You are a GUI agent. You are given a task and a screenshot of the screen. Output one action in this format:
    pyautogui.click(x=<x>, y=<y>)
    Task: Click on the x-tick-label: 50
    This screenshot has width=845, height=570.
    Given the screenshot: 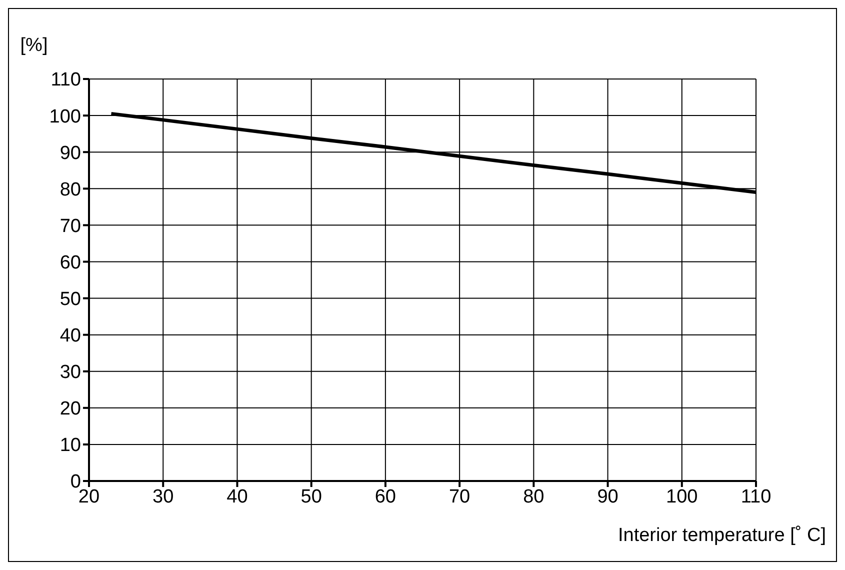 What is the action you would take?
    pyautogui.click(x=311, y=497)
    